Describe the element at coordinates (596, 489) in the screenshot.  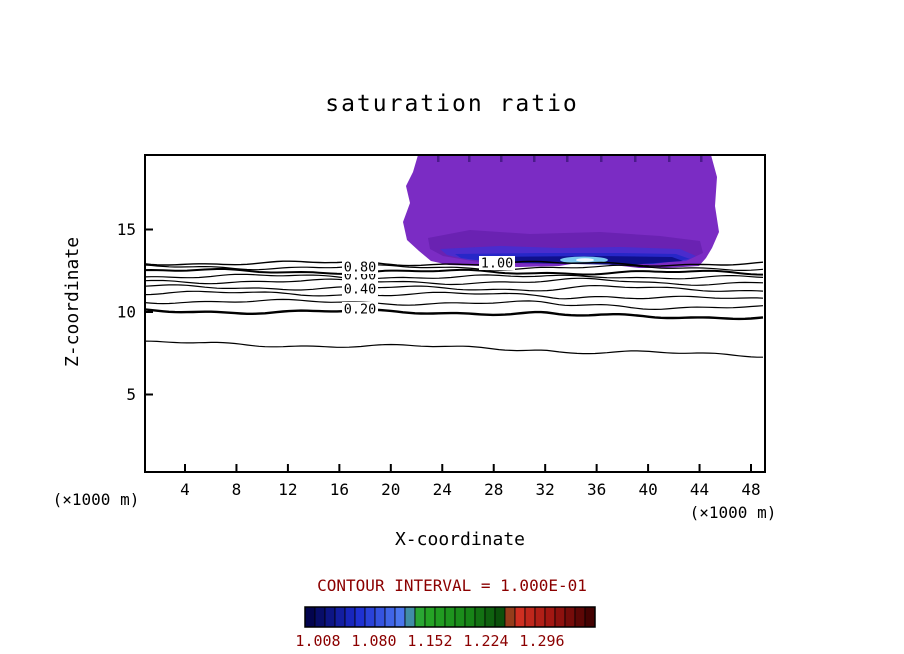
I see `x-tick-label: 36` at that location.